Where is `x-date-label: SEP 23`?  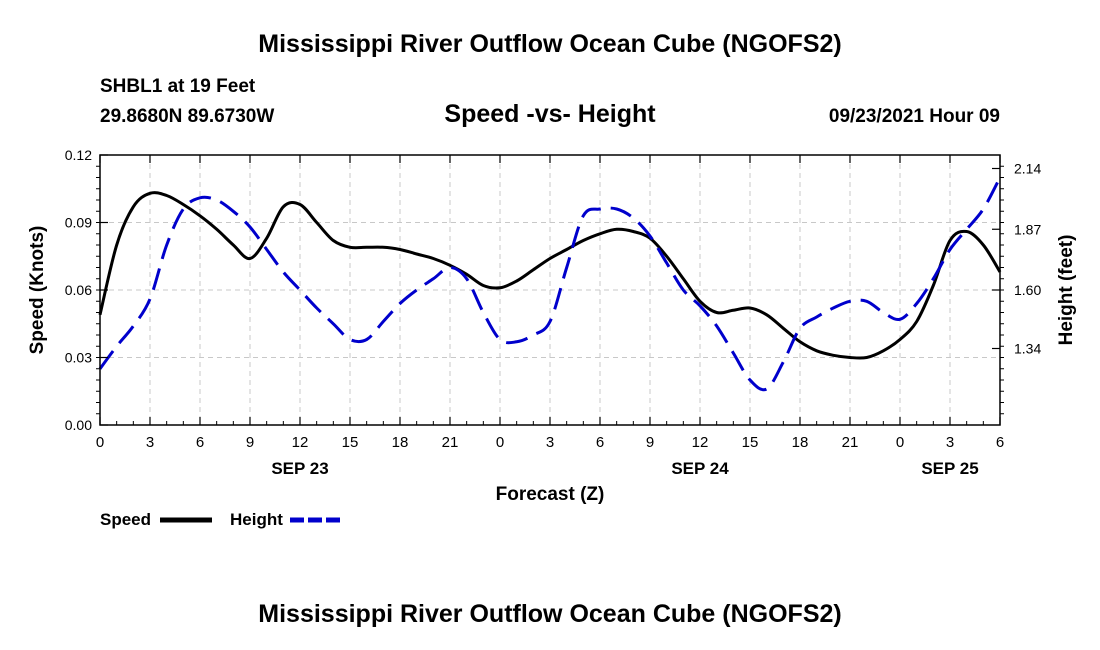
x-date-label: SEP 23 is located at coordinates (299, 468).